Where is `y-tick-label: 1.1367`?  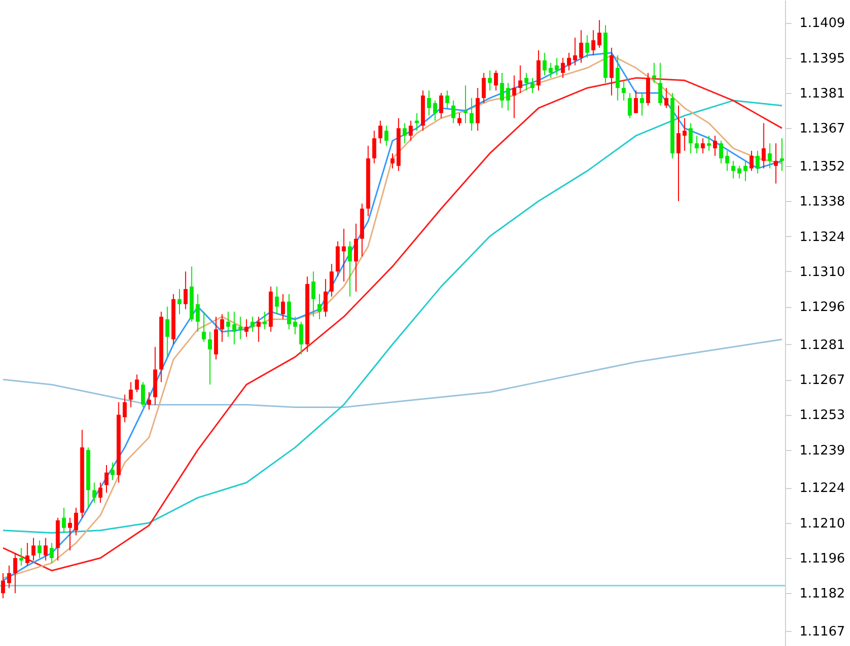
y-tick-label: 1.1367 is located at coordinates (822, 129).